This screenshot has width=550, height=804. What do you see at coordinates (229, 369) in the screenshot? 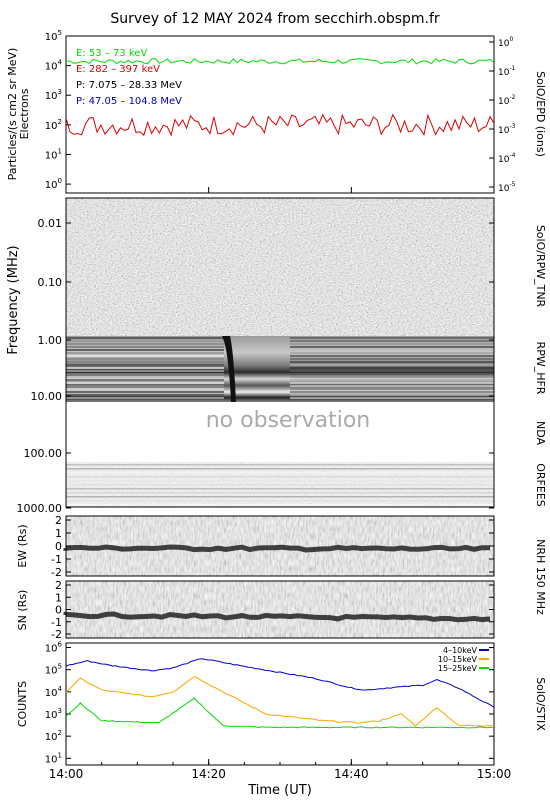
I see `type3-burst` at bounding box center [229, 369].